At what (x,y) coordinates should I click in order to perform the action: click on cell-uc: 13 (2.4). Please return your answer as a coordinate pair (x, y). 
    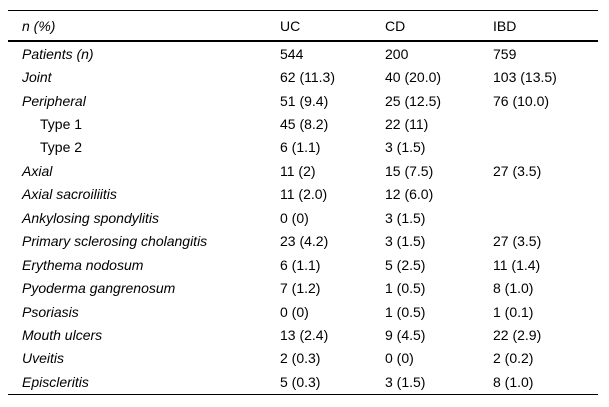
    Looking at the image, I should click on (304, 334).